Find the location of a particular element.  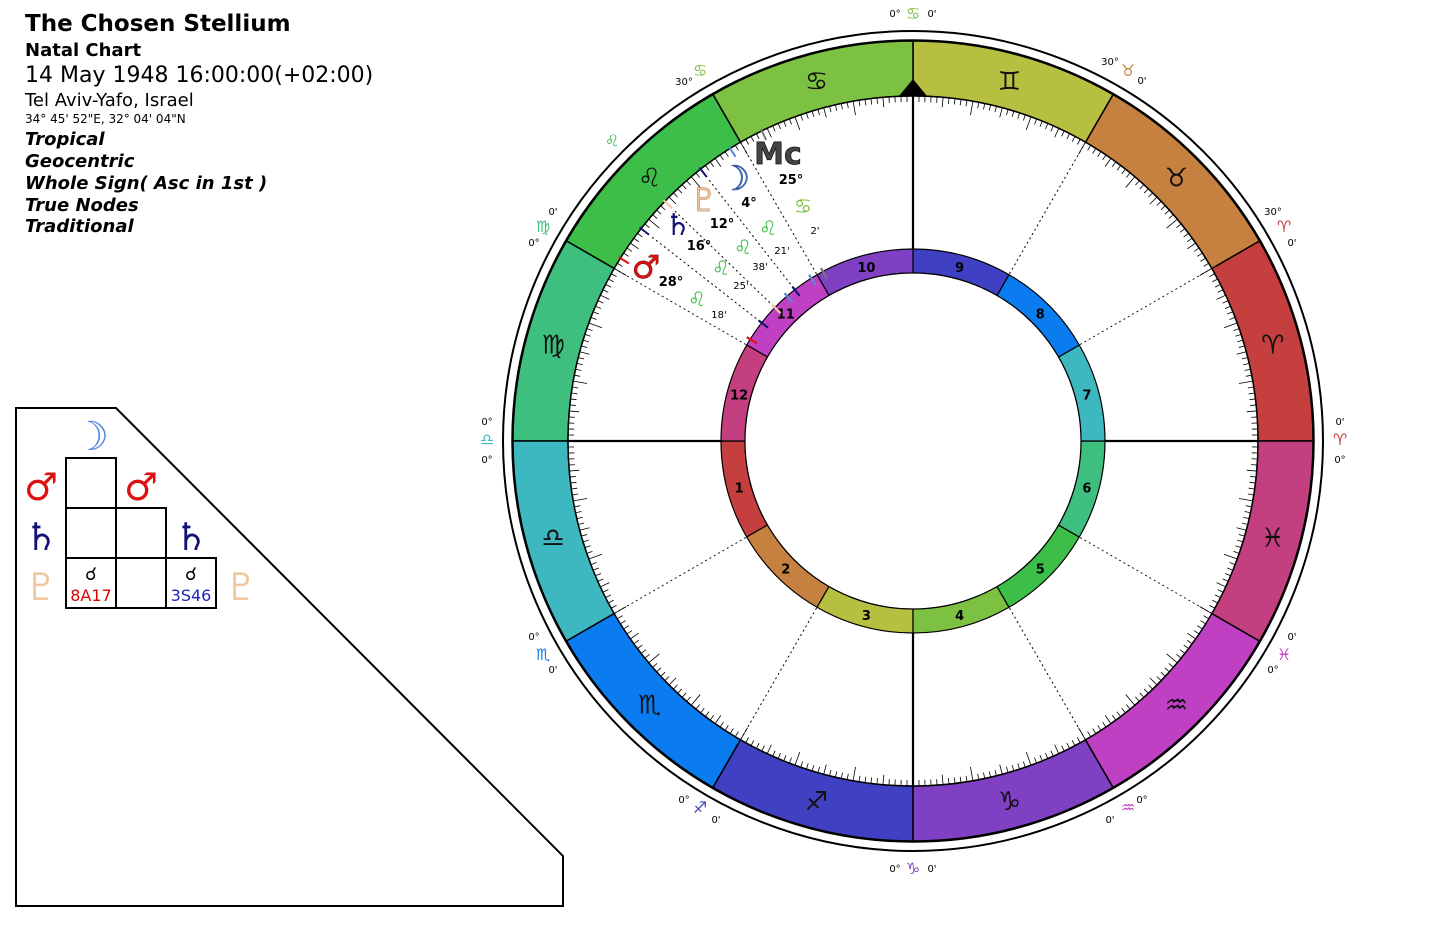

planet-moon: ☽ 4° ♌ 21' is located at coordinates (754, 208).